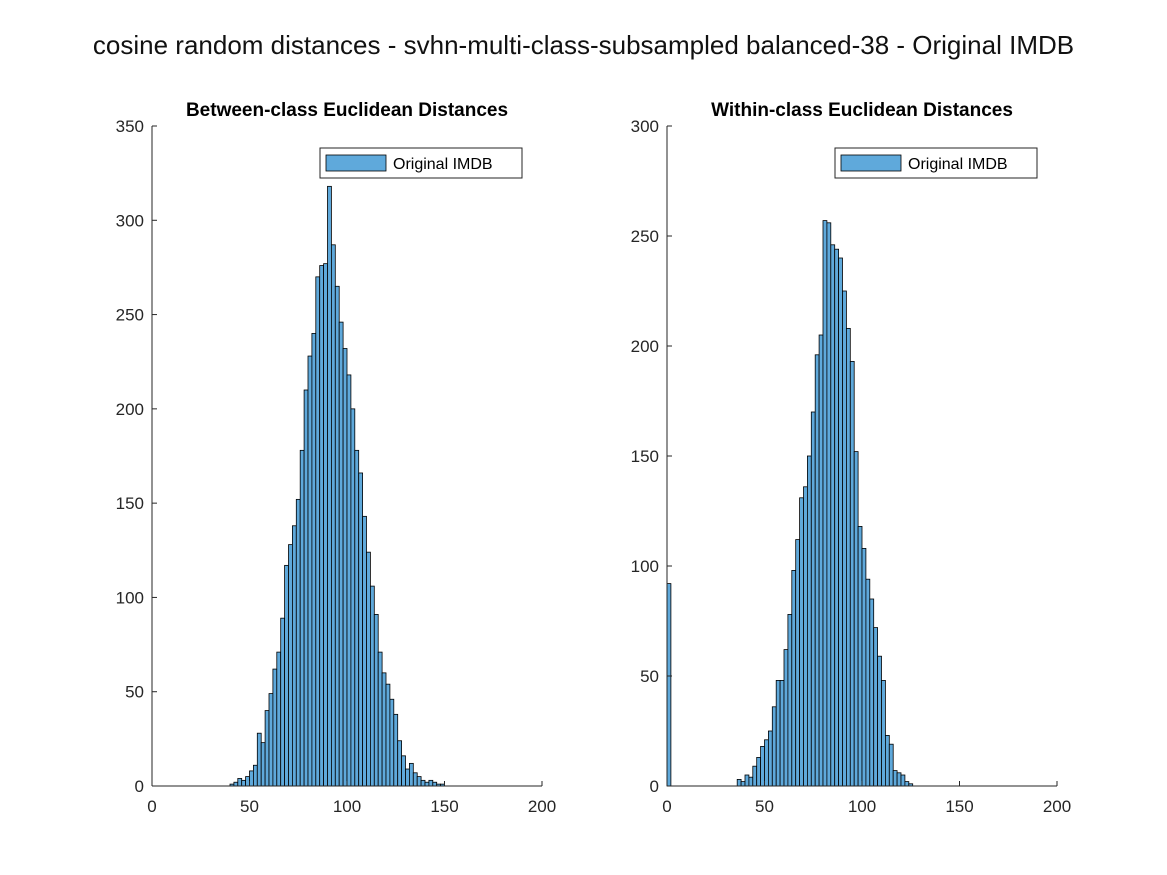 The height and width of the screenshot is (875, 1167). What do you see at coordinates (134, 692) in the screenshot?
I see `y-tick-label: 50` at bounding box center [134, 692].